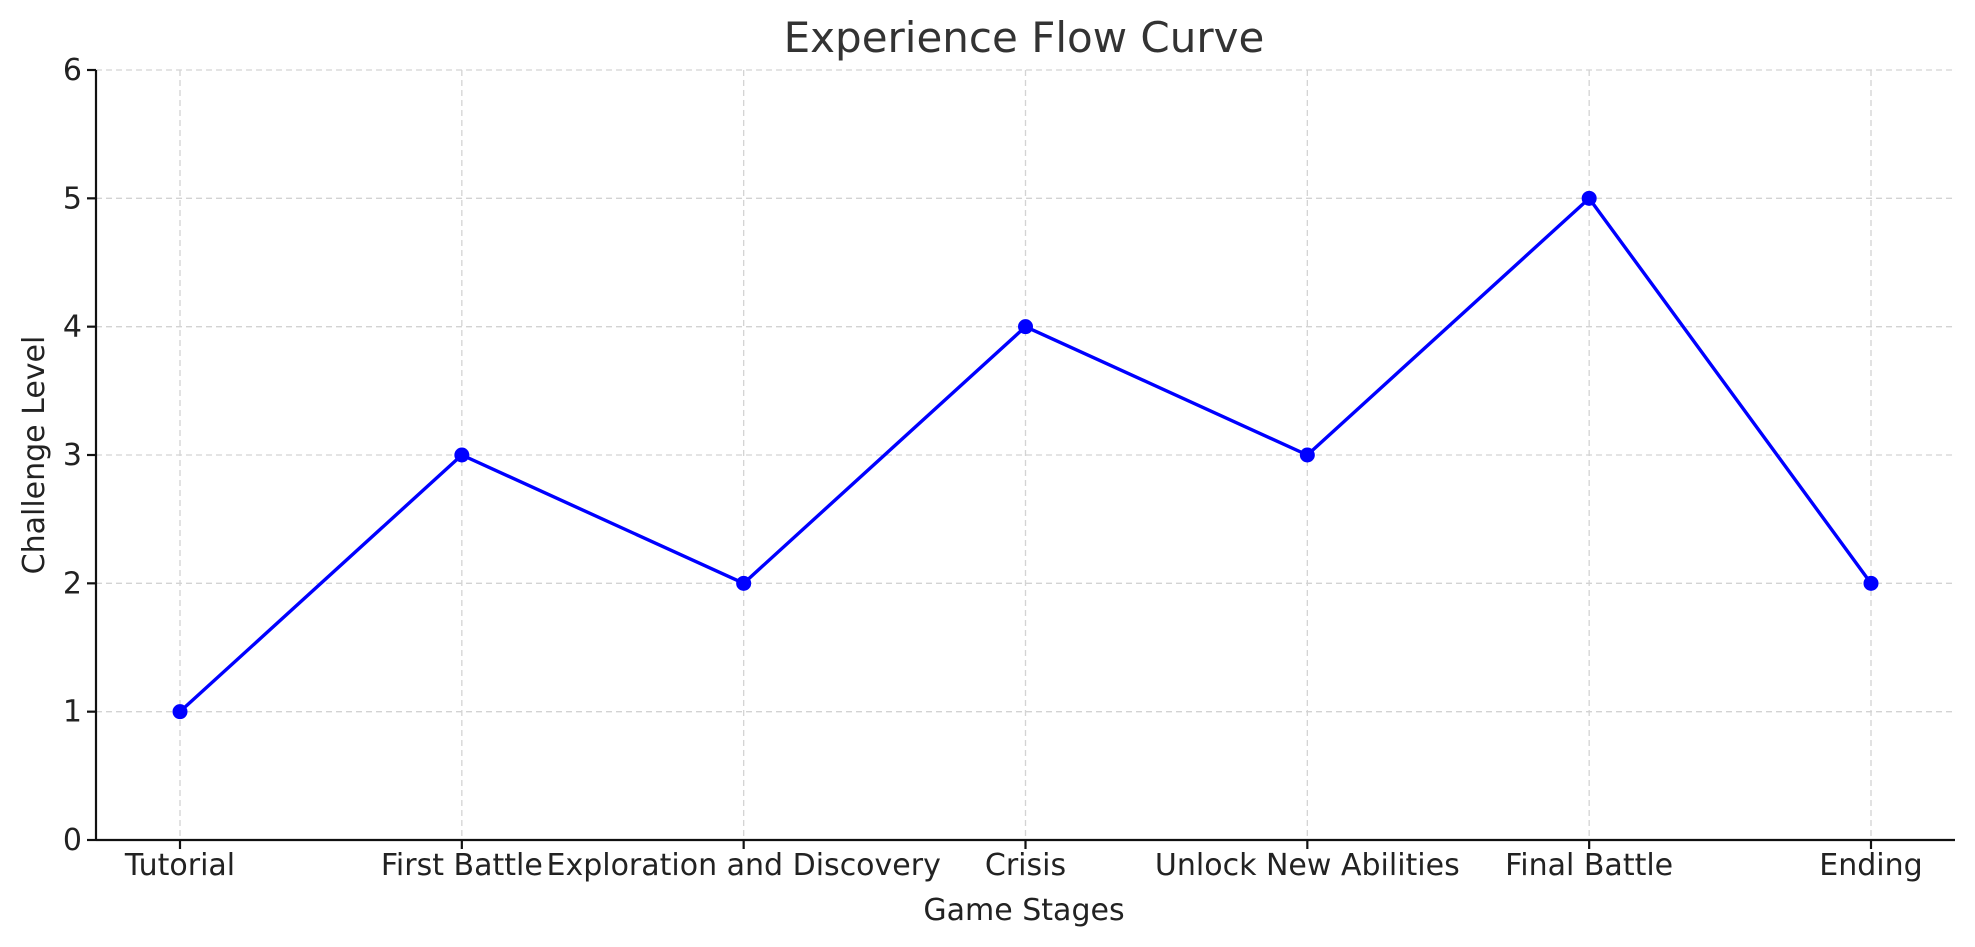 This screenshot has height=947, width=1975. I want to click on y-tick-label: 3, so click(72, 455).